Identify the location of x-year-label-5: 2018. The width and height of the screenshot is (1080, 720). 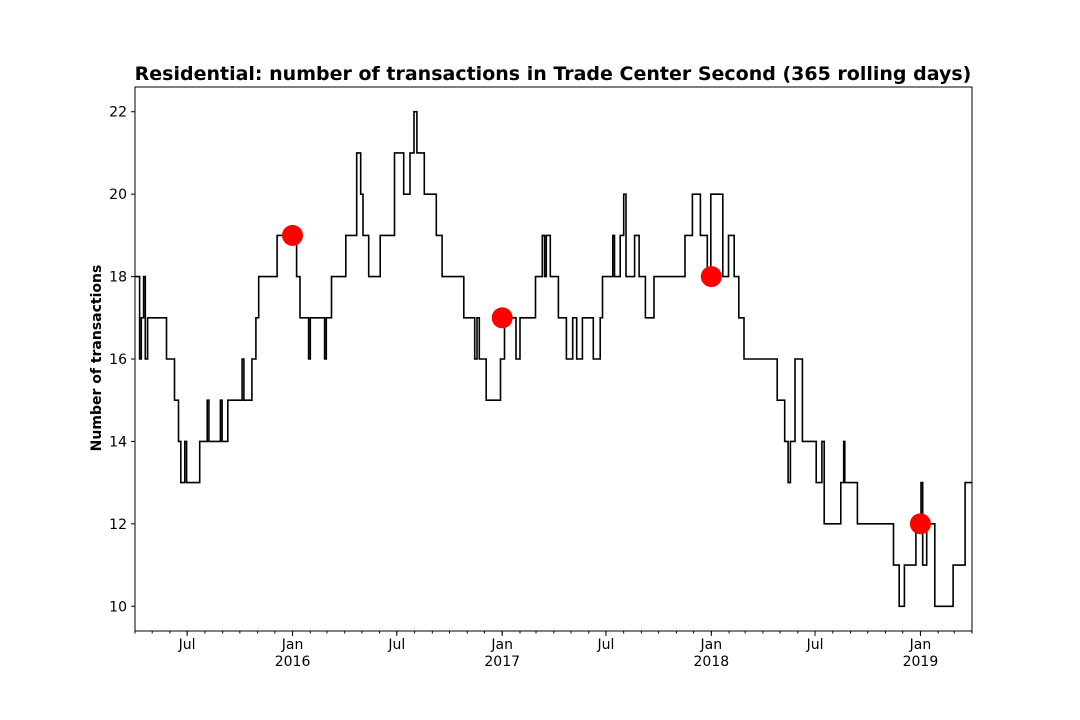
(712, 662).